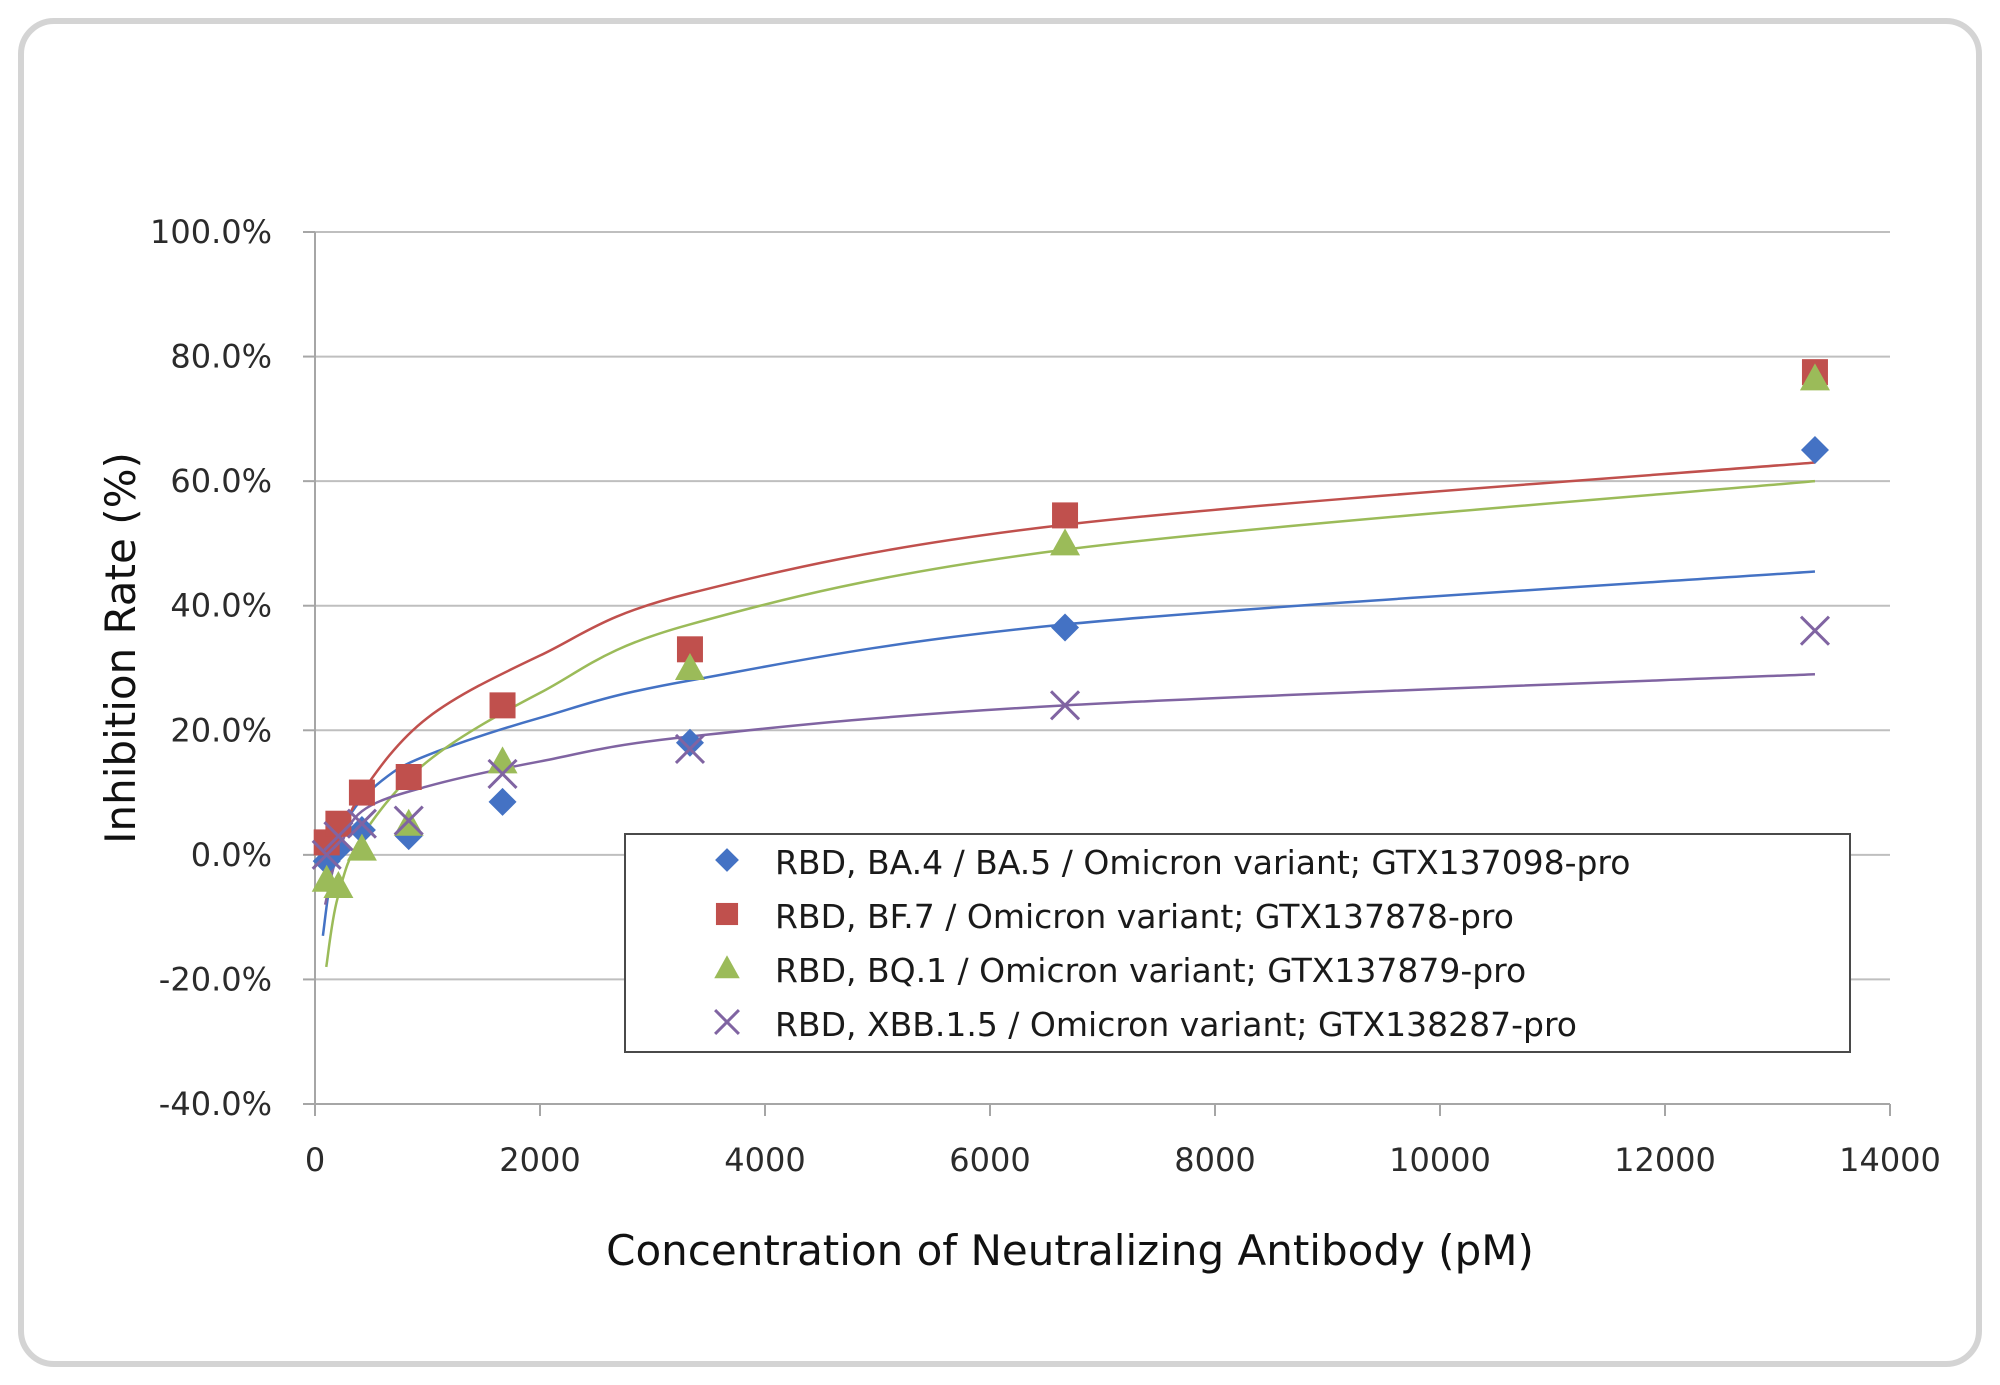 The height and width of the screenshot is (1385, 2000). Describe the element at coordinates (1890, 1160) in the screenshot. I see `x-tick-label: 14000` at that location.